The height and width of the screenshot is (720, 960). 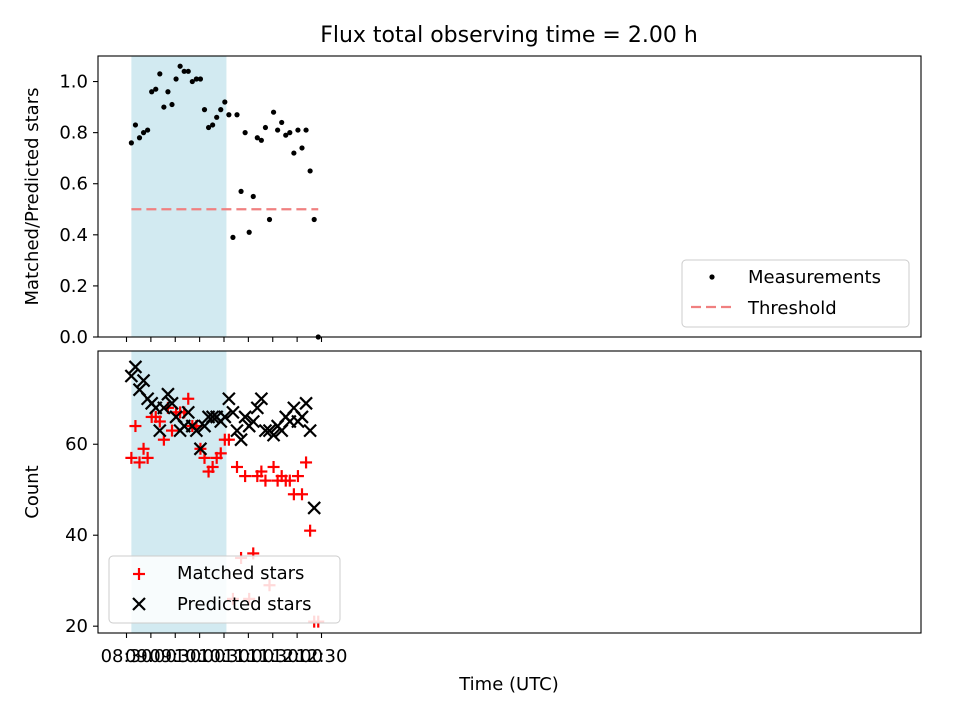 I want to click on predicted-star-points, so click(x=222, y=437).